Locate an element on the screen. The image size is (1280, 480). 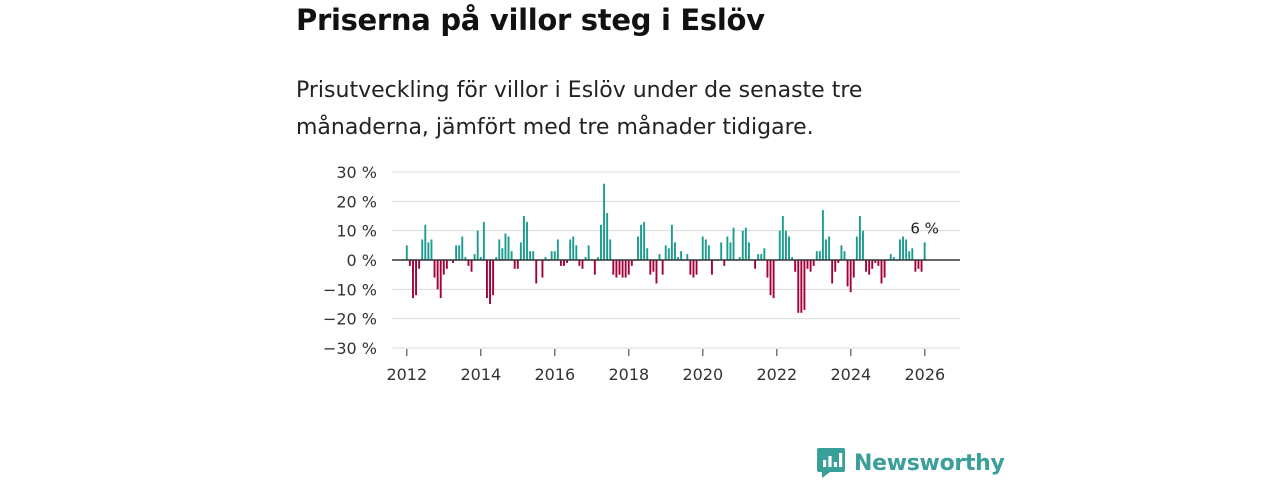
newsworthy-logo-icon is located at coordinates (831, 463).